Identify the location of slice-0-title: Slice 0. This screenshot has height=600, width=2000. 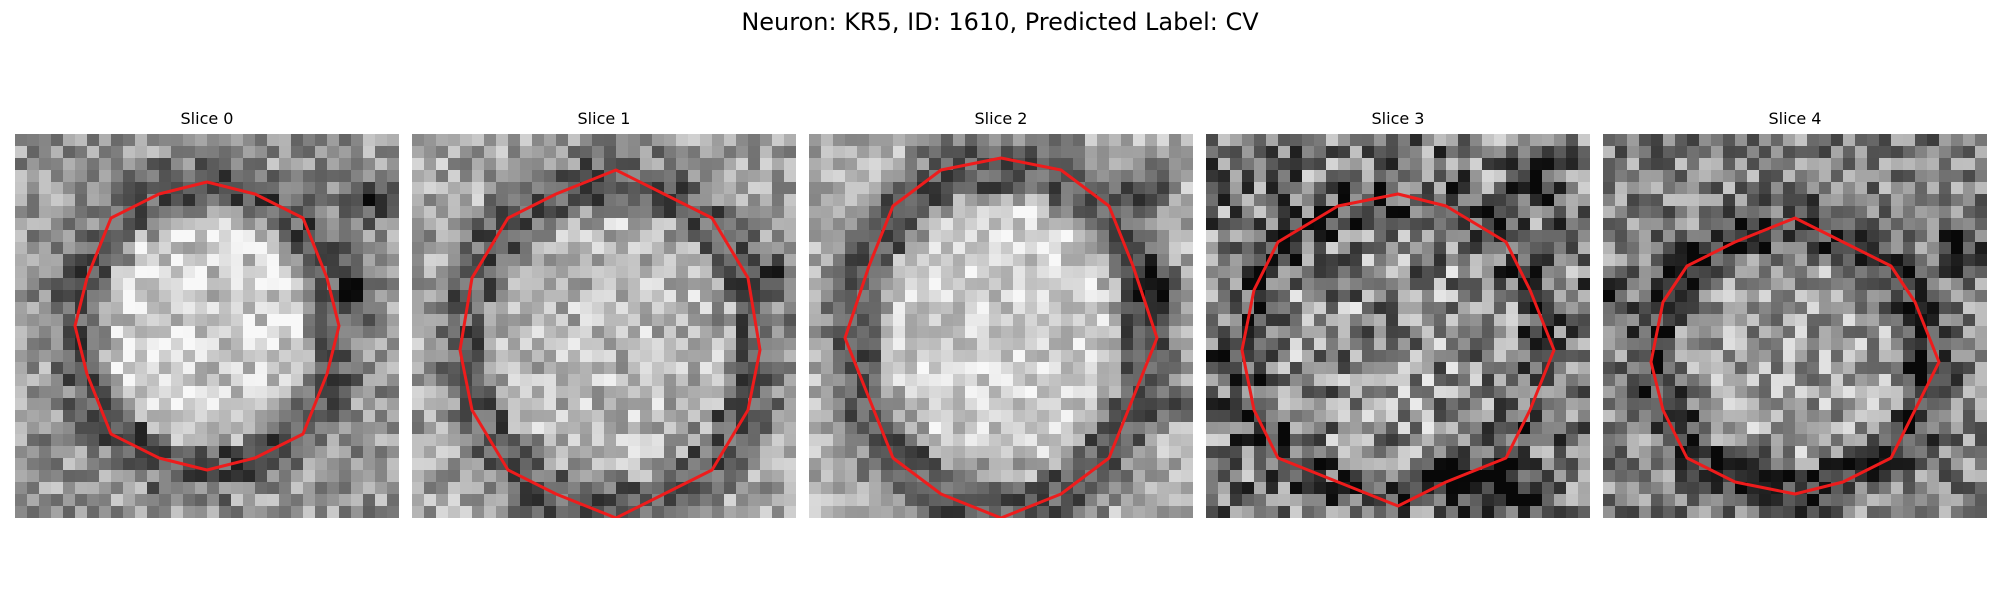
(207, 118).